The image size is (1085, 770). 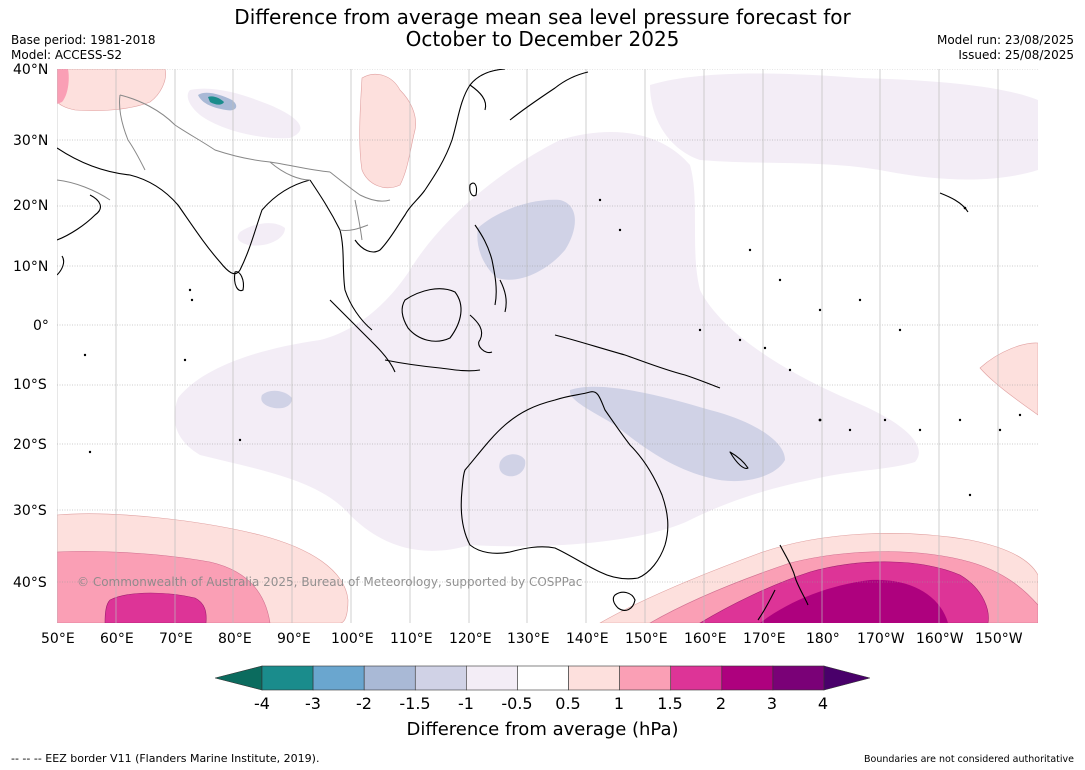 I want to click on se-asia-coast, so click(x=367, y=255).